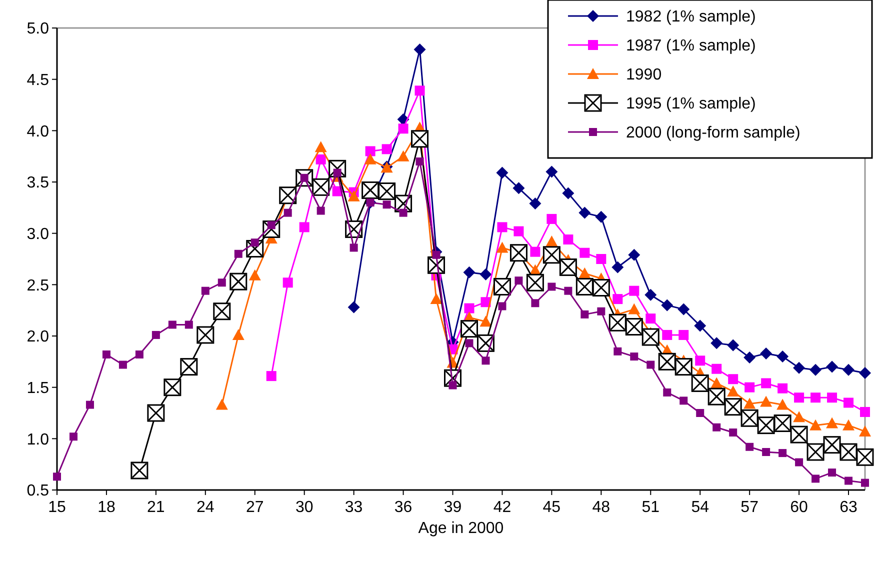 This screenshot has height=567, width=877. What do you see at coordinates (749, 507) in the screenshot?
I see `x-tick-label: 57` at bounding box center [749, 507].